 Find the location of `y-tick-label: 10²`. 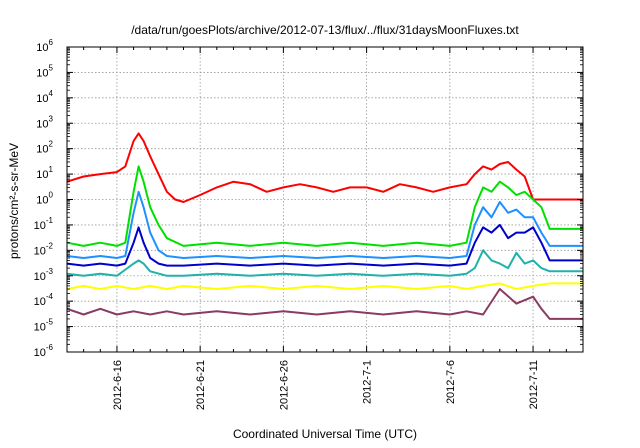

y-tick-label: 10² is located at coordinates (44, 148).